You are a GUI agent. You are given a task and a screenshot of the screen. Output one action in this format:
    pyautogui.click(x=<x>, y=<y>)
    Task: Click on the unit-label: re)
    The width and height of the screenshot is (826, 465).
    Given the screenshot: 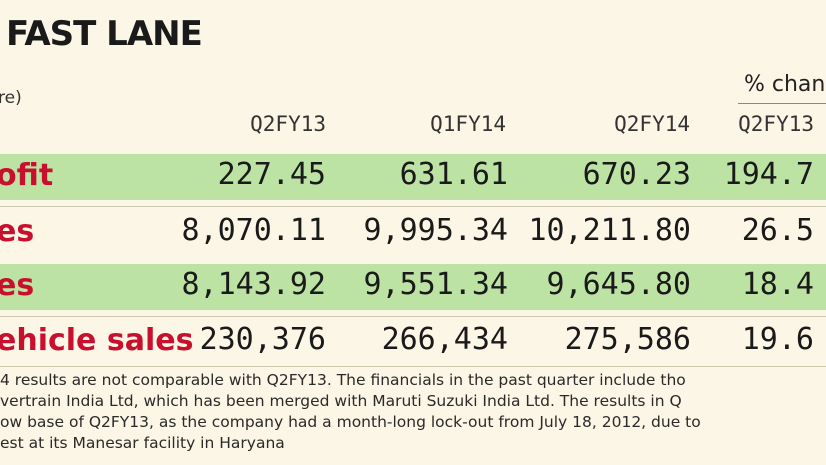 What is the action you would take?
    pyautogui.click(x=11, y=98)
    